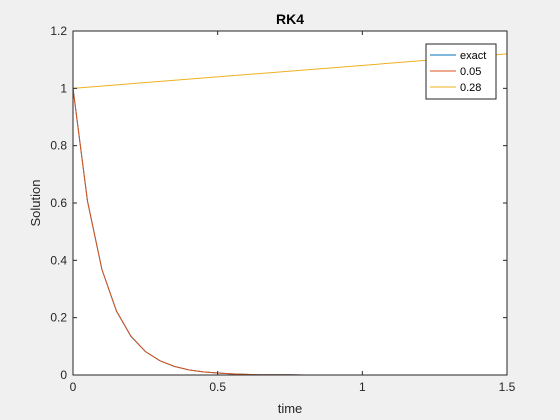 This screenshot has width=560, height=420. Describe the element at coordinates (290, 408) in the screenshot. I see `x-axis-label: time` at that location.